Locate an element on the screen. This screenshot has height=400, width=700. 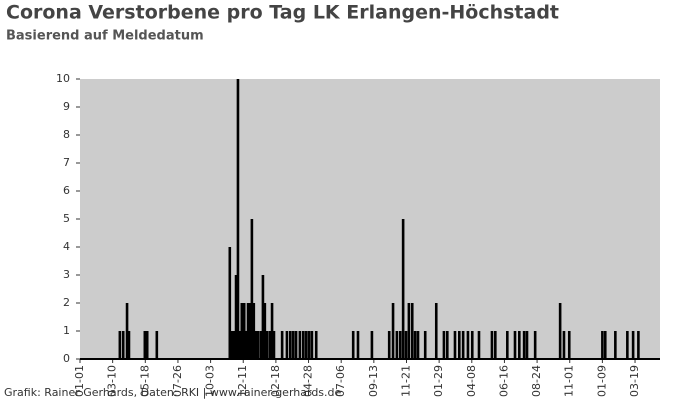
x-tick-label: 04-28 is located at coordinates (308, 381).